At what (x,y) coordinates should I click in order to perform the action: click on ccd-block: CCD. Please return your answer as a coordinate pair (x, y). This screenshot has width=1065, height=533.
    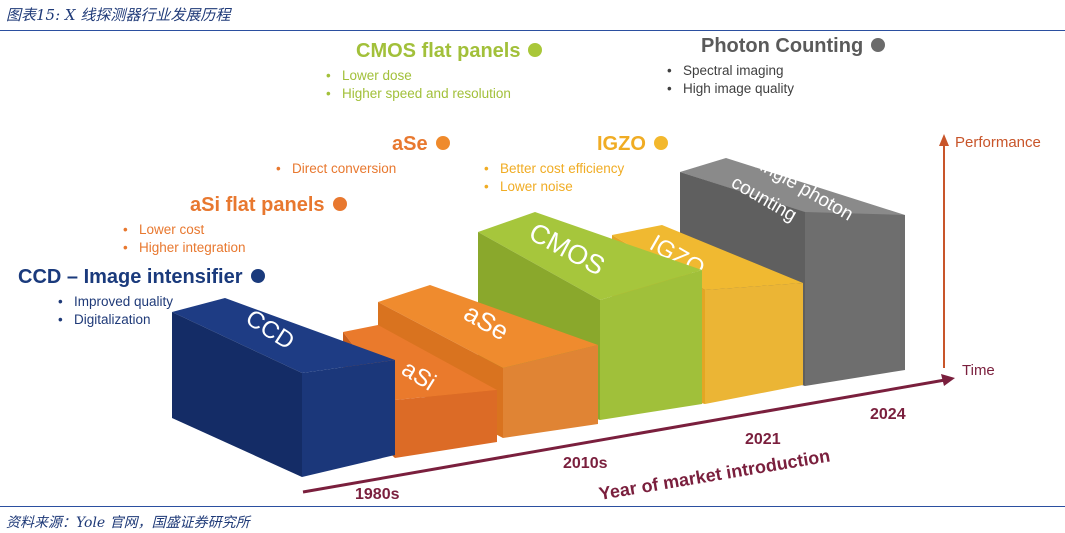
    Looking at the image, I should click on (283, 387).